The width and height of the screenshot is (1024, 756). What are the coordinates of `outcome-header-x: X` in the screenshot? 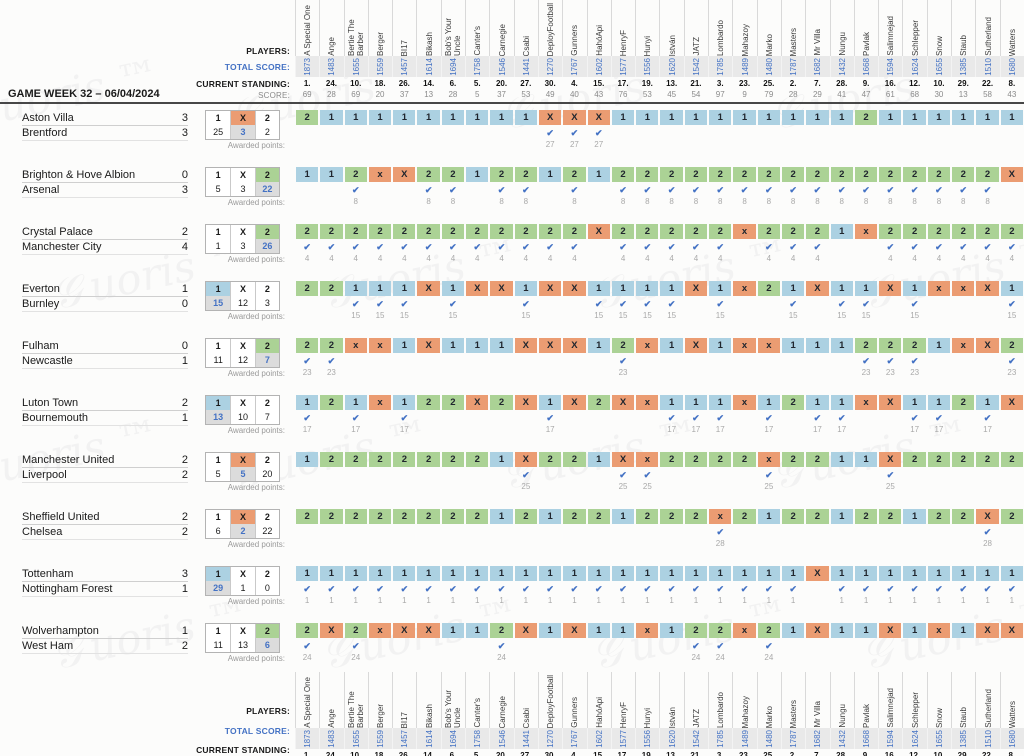 It's located at (242, 631).